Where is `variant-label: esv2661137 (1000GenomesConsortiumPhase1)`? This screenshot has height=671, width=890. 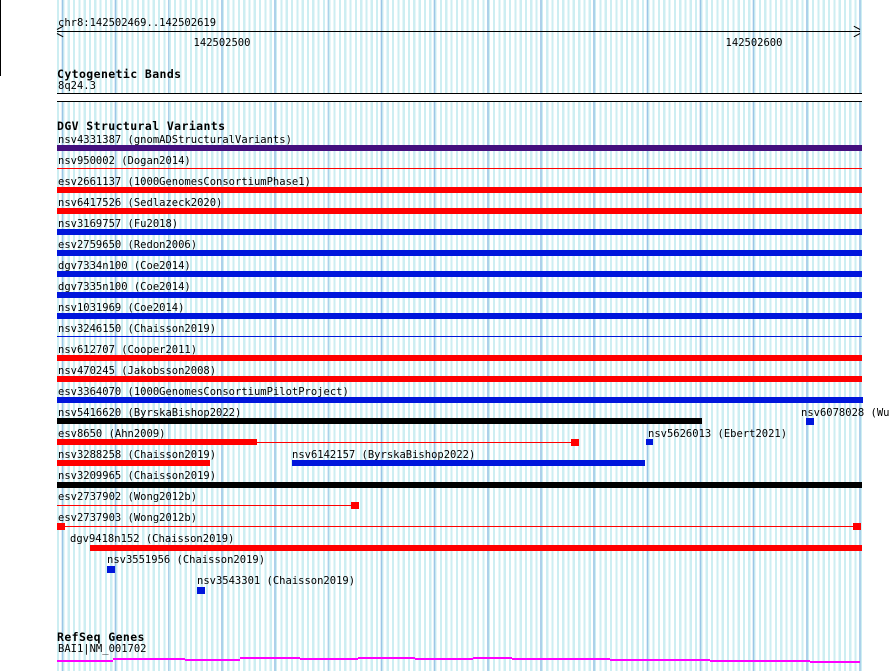
variant-label: esv2661137 (1000GenomesConsortiumPhase1) is located at coordinates (184, 182).